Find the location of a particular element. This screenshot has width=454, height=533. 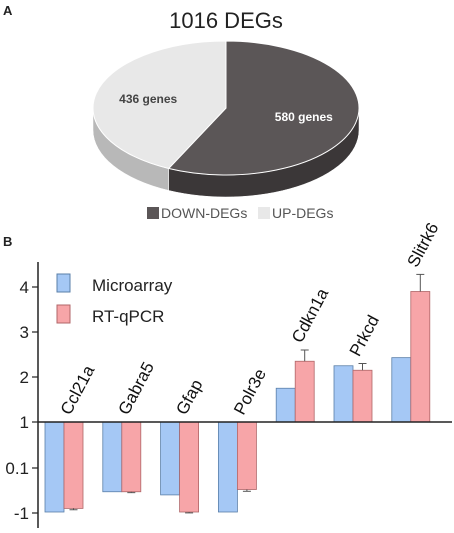

panel-a-letter: A is located at coordinates (8, 10).